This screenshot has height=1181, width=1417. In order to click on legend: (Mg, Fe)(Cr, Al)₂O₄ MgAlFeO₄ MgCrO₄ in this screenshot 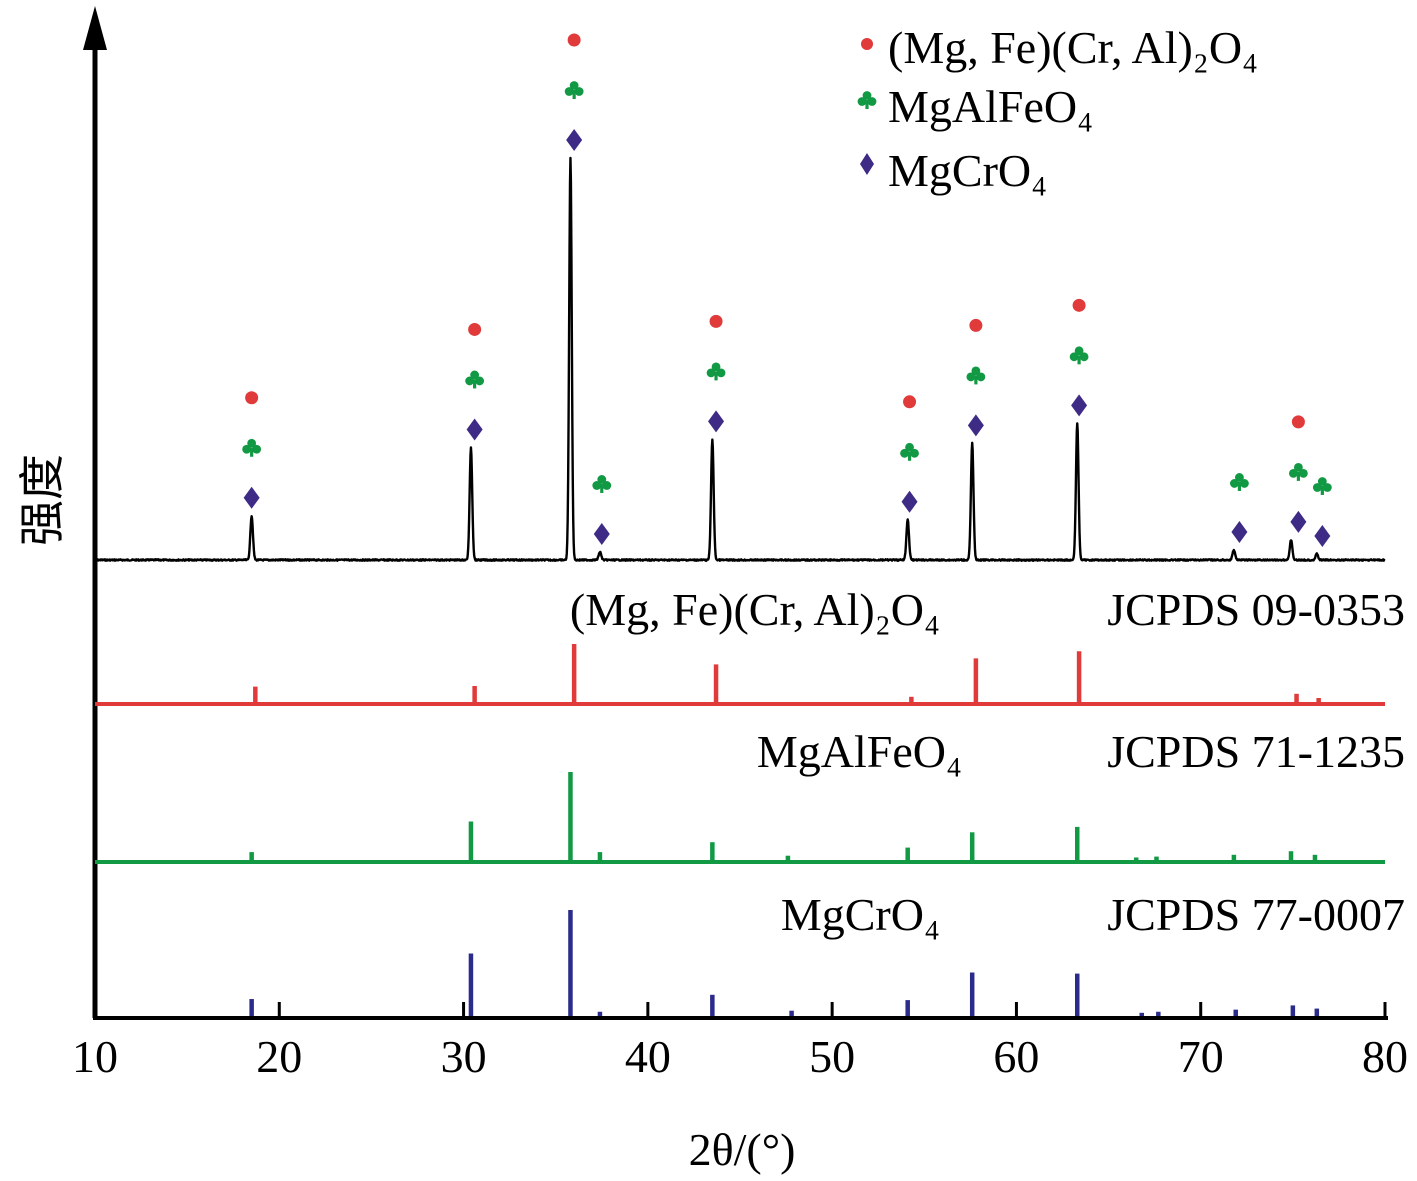, I will do `click(1057, 109)`.